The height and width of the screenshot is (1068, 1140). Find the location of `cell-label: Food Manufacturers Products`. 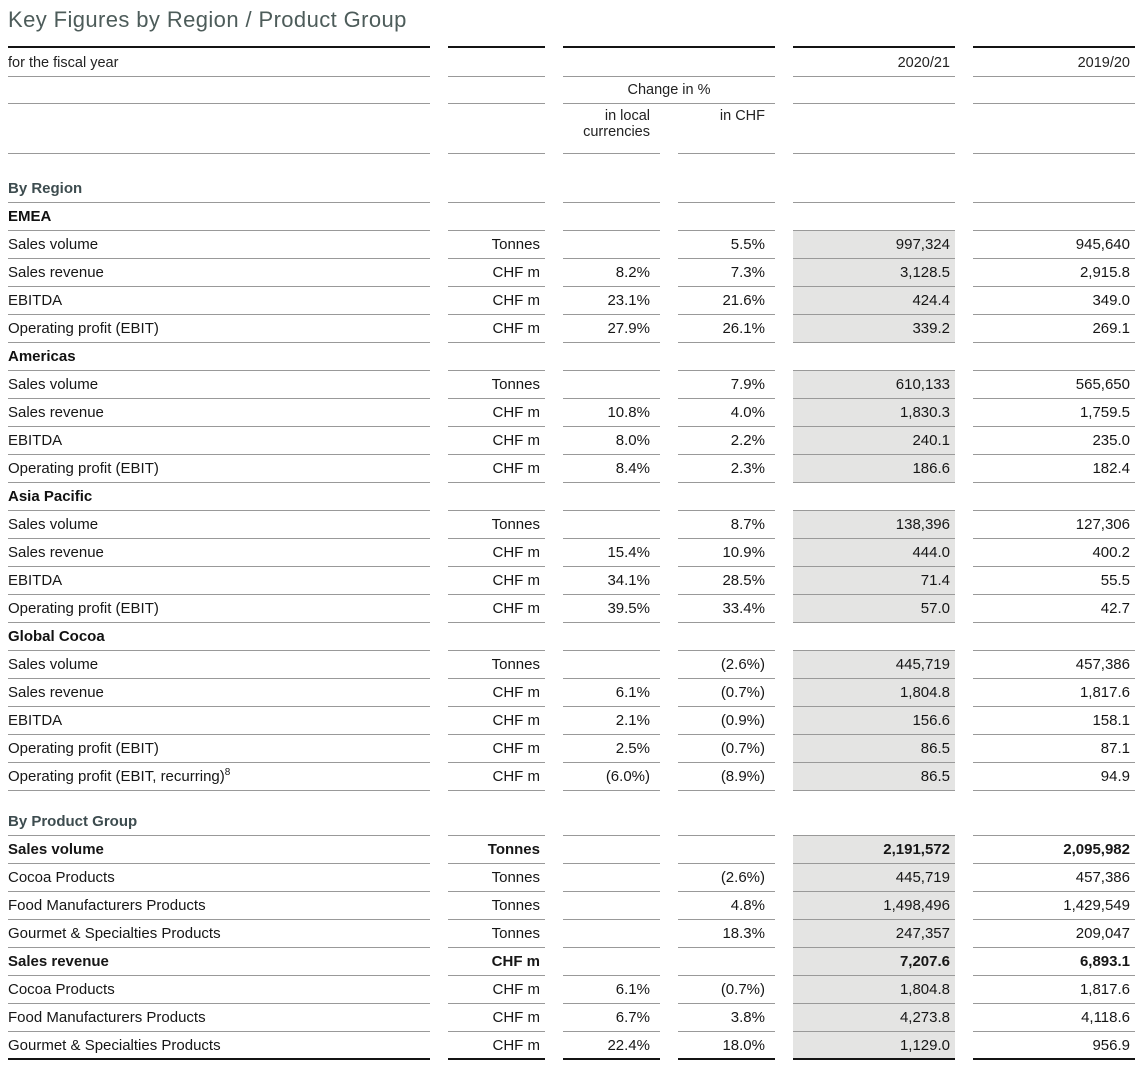

cell-label: Food Manufacturers Products is located at coordinates (219, 1018).